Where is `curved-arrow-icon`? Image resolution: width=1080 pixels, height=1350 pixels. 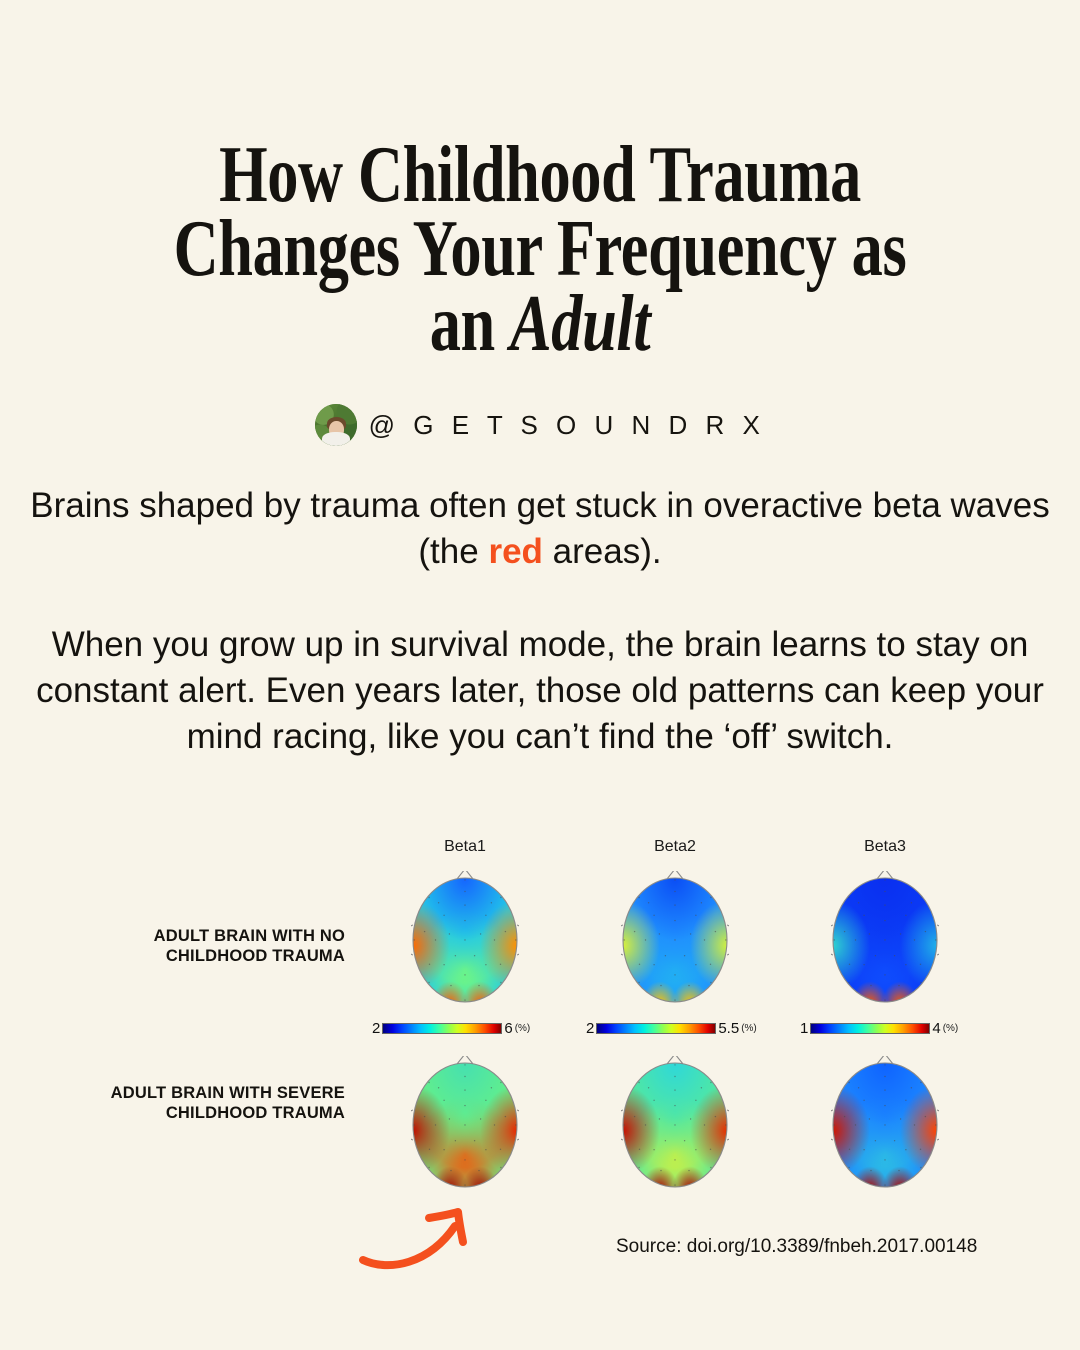 curved-arrow-icon is located at coordinates (413, 1239).